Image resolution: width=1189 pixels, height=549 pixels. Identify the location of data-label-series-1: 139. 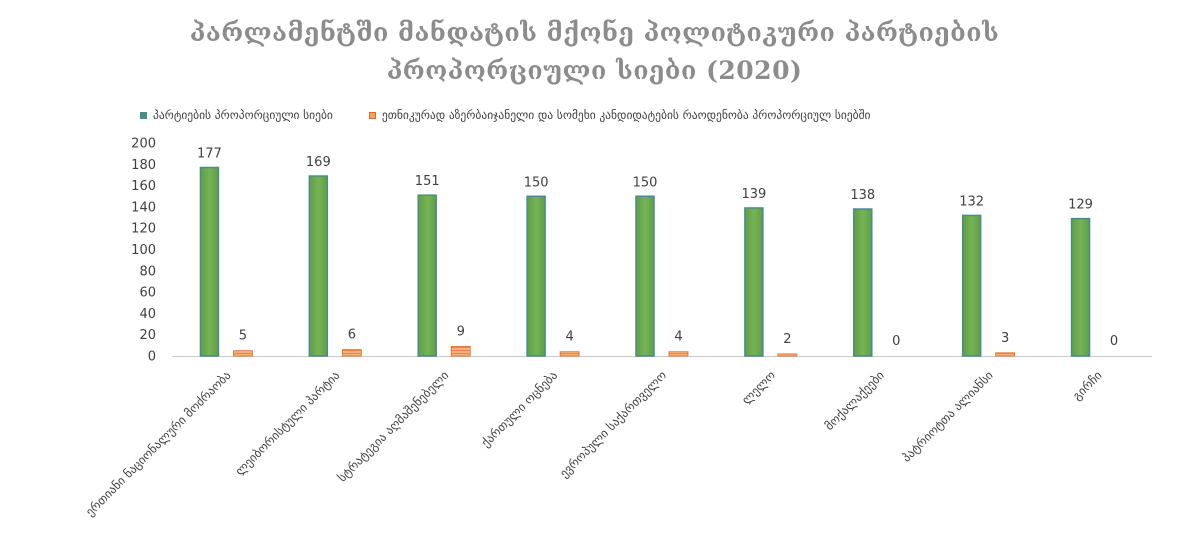
(753, 194).